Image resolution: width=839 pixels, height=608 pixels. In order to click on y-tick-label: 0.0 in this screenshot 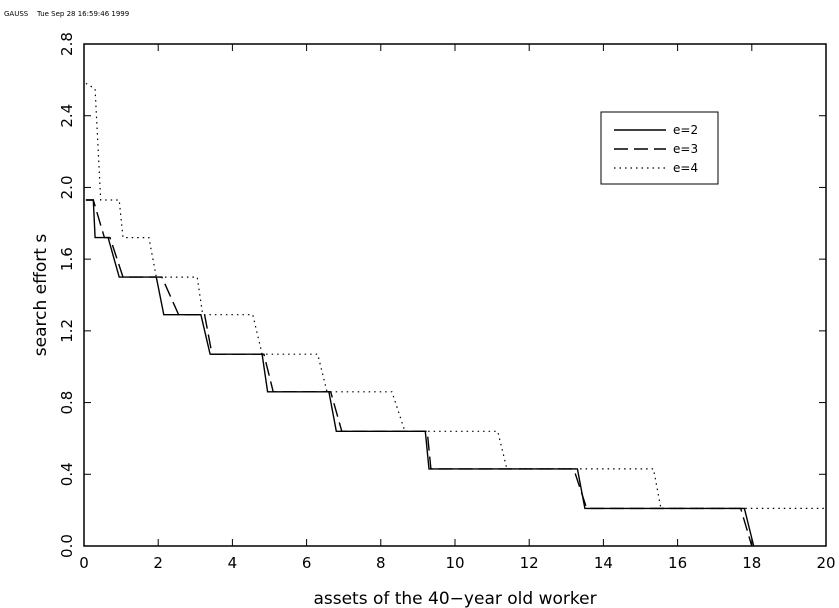, I will do `click(67, 546)`.